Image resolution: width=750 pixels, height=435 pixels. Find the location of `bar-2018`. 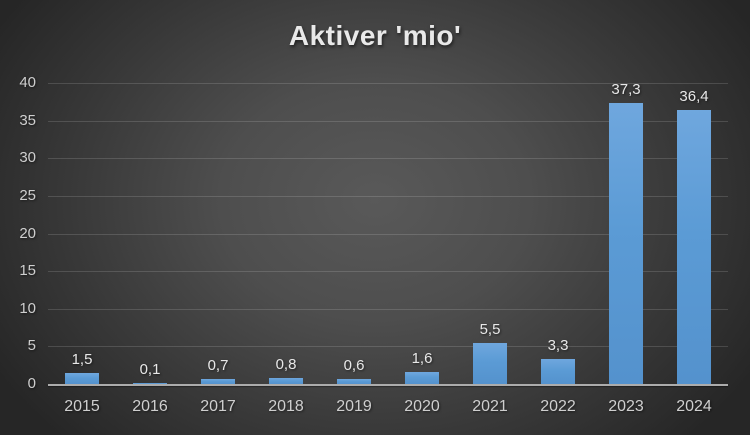

bar-2018 is located at coordinates (286, 381).